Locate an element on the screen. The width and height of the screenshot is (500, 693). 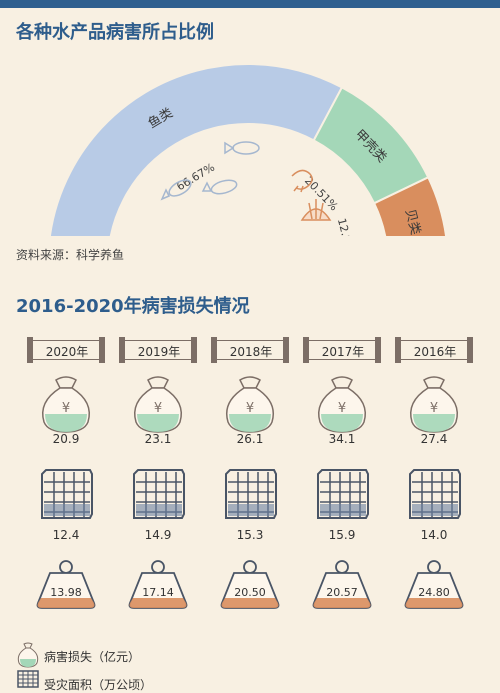
year-label: 2016年 is located at coordinates (435, 352).